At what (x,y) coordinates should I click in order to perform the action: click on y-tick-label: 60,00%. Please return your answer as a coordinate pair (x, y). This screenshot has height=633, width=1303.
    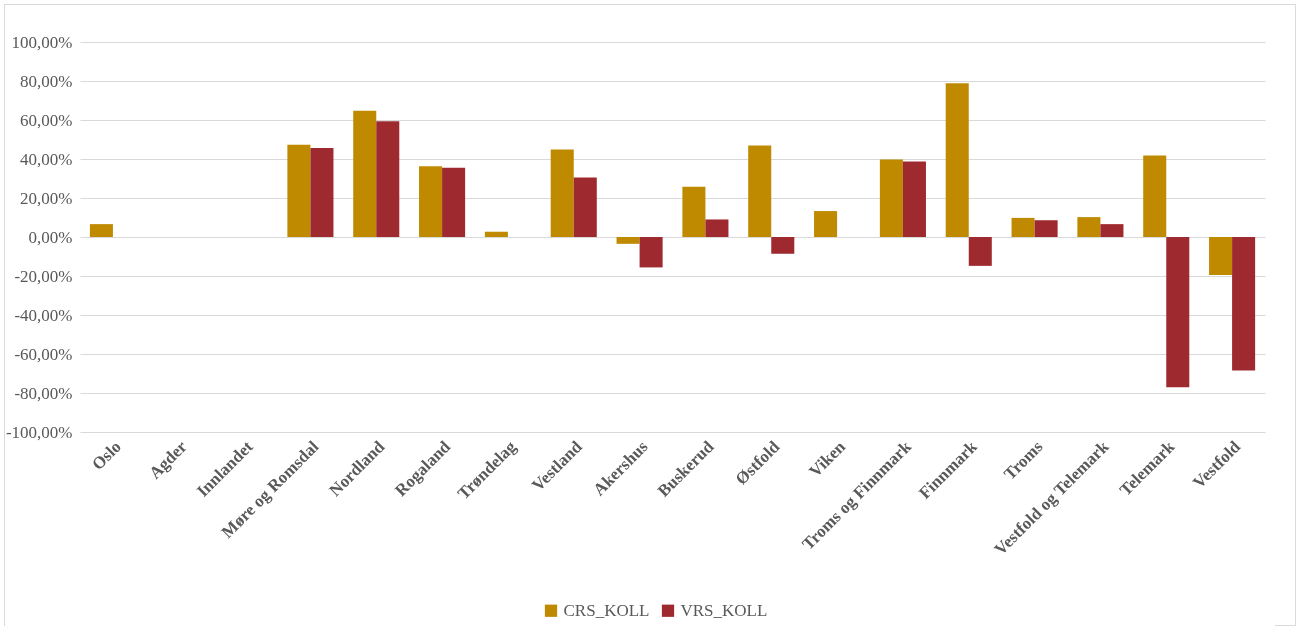
    Looking at the image, I should click on (46, 120).